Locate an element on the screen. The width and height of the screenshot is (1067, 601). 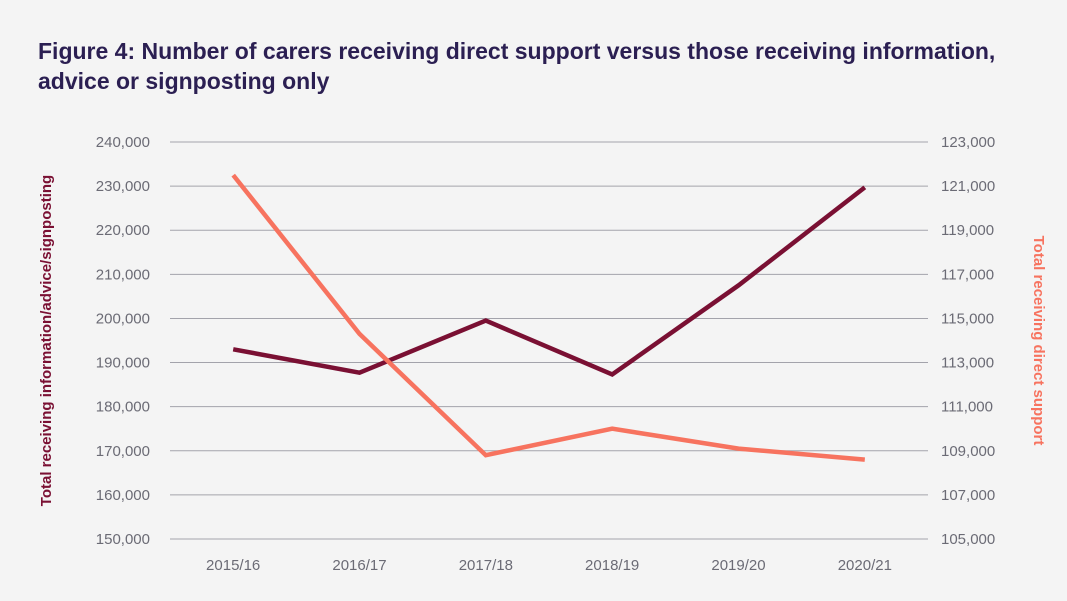
right-tick-label: 119,000 is located at coordinates (967, 230).